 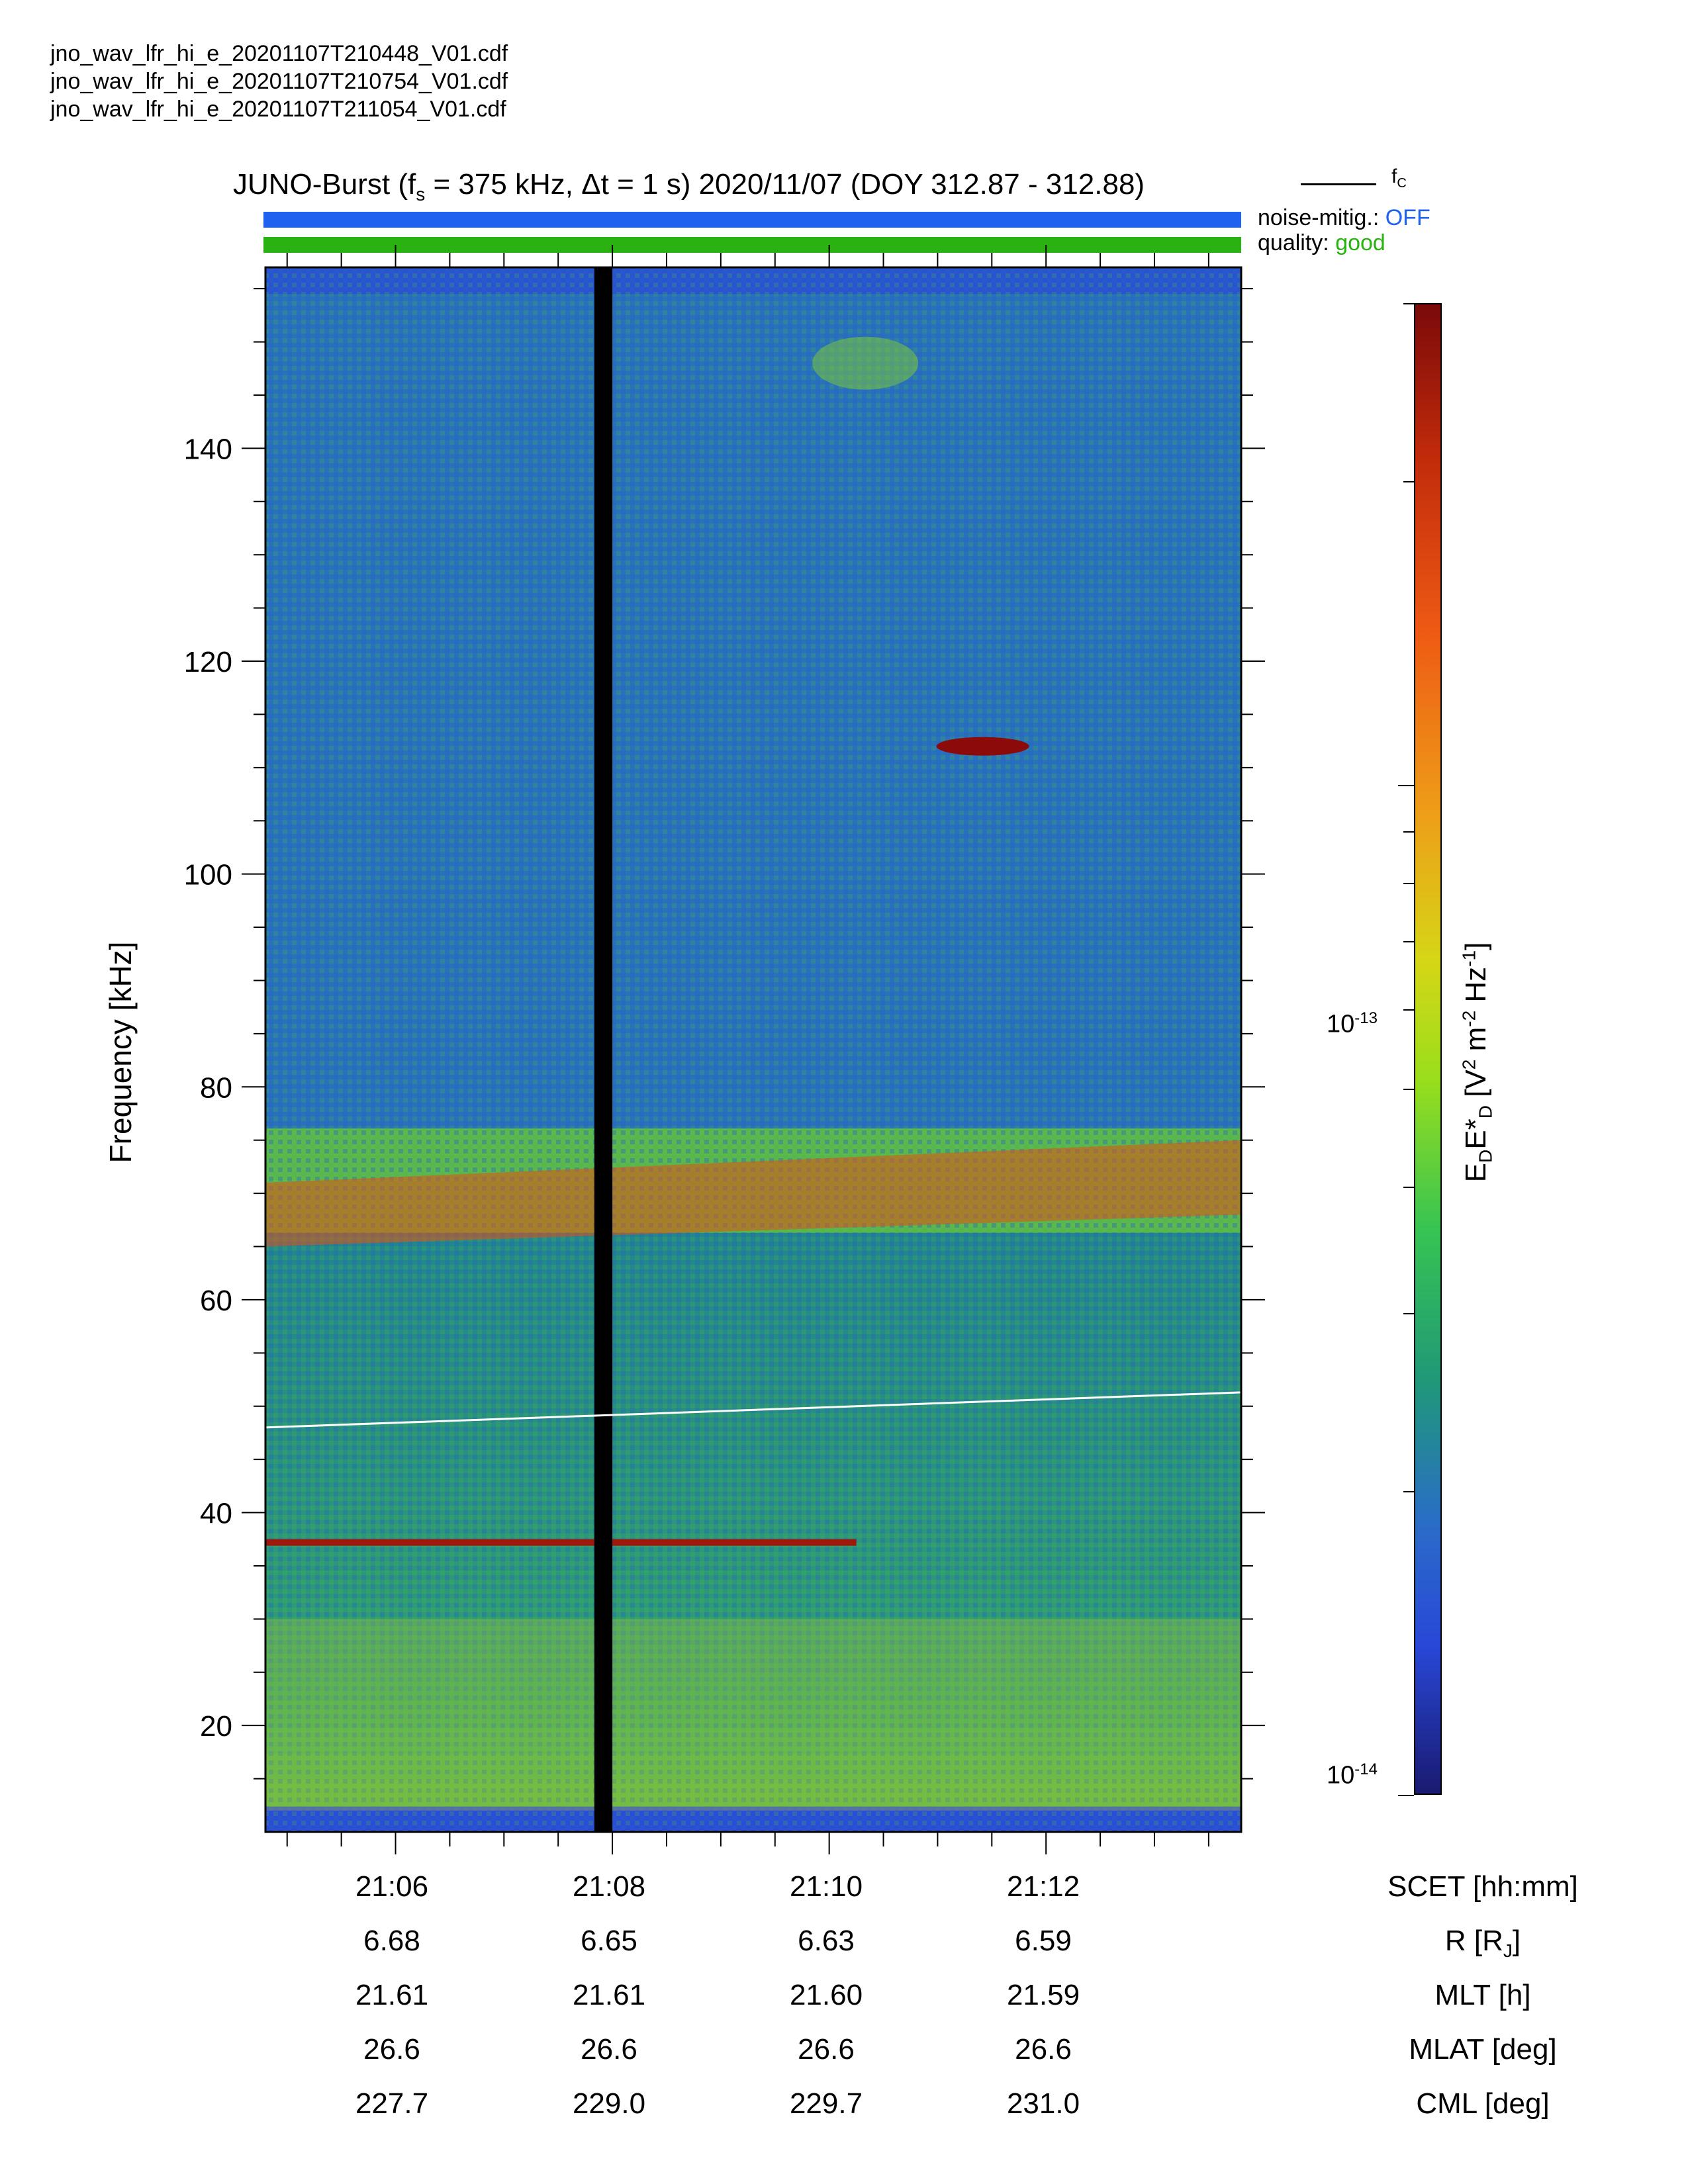 I want to click on y-tick-label: 100, so click(x=208, y=875).